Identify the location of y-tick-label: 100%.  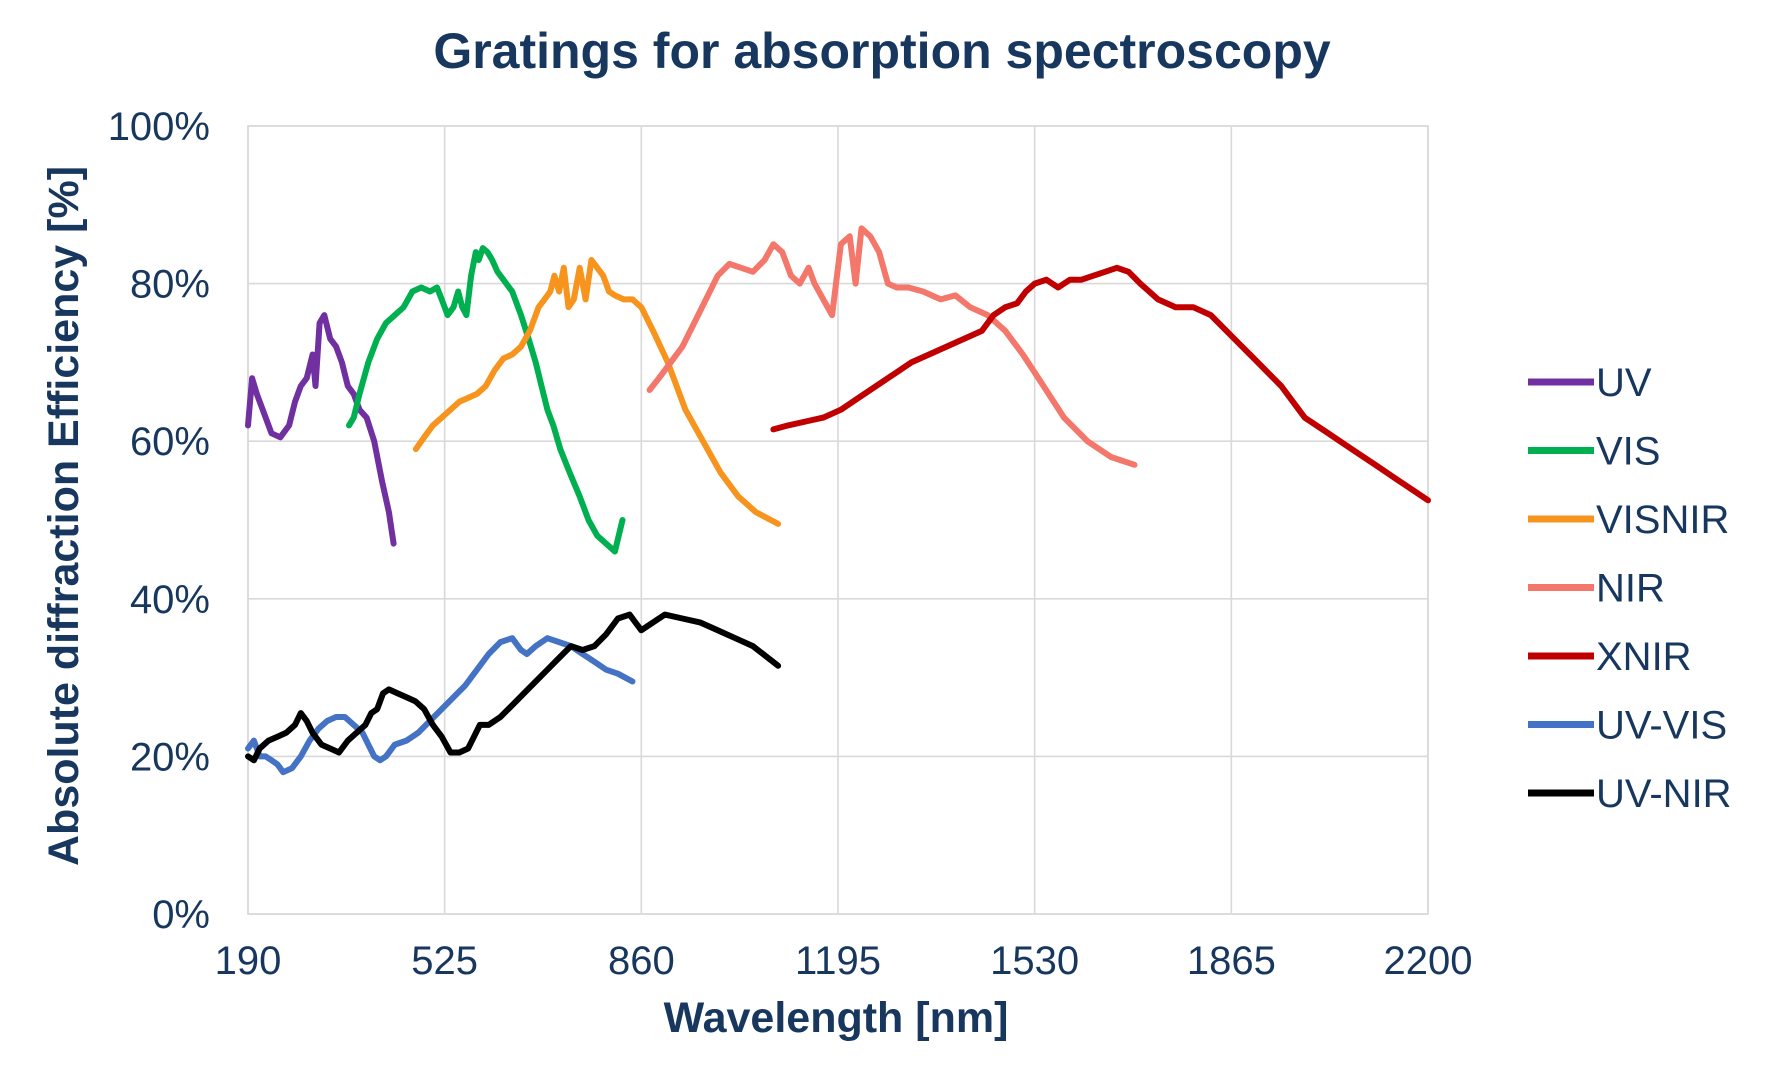
(159, 127).